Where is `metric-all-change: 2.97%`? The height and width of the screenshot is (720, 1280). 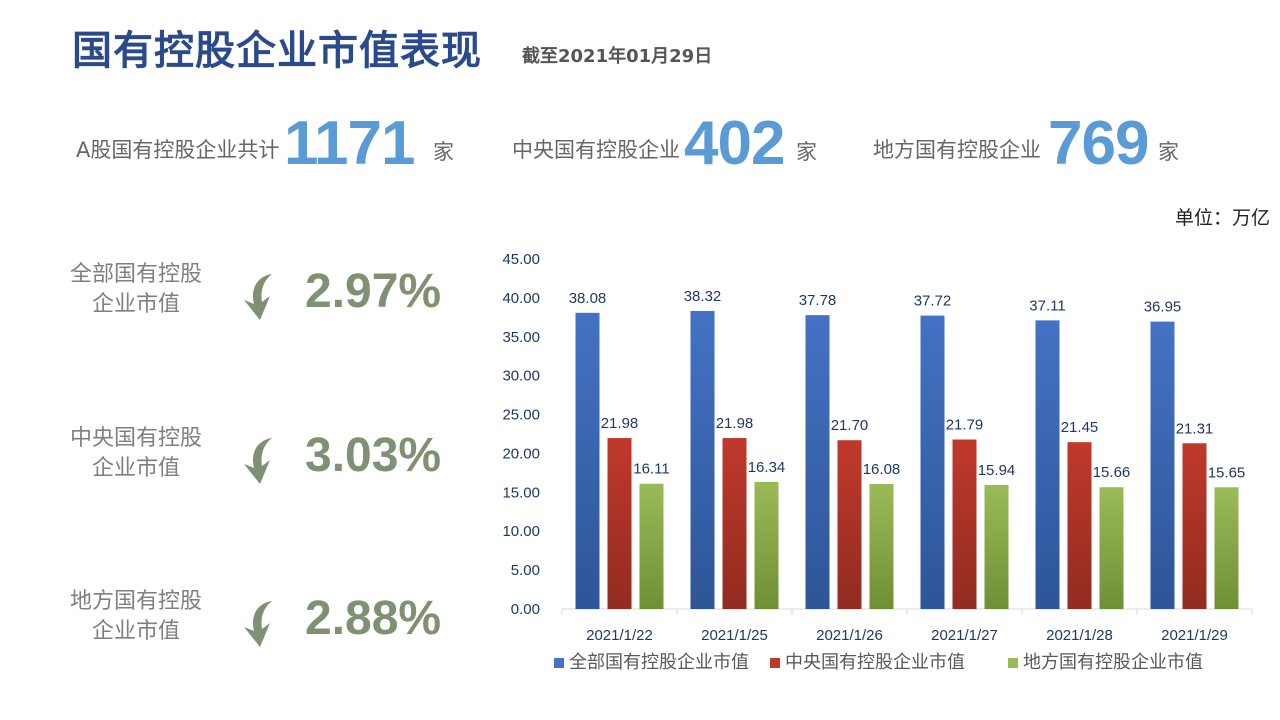
metric-all-change: 2.97% is located at coordinates (373, 291).